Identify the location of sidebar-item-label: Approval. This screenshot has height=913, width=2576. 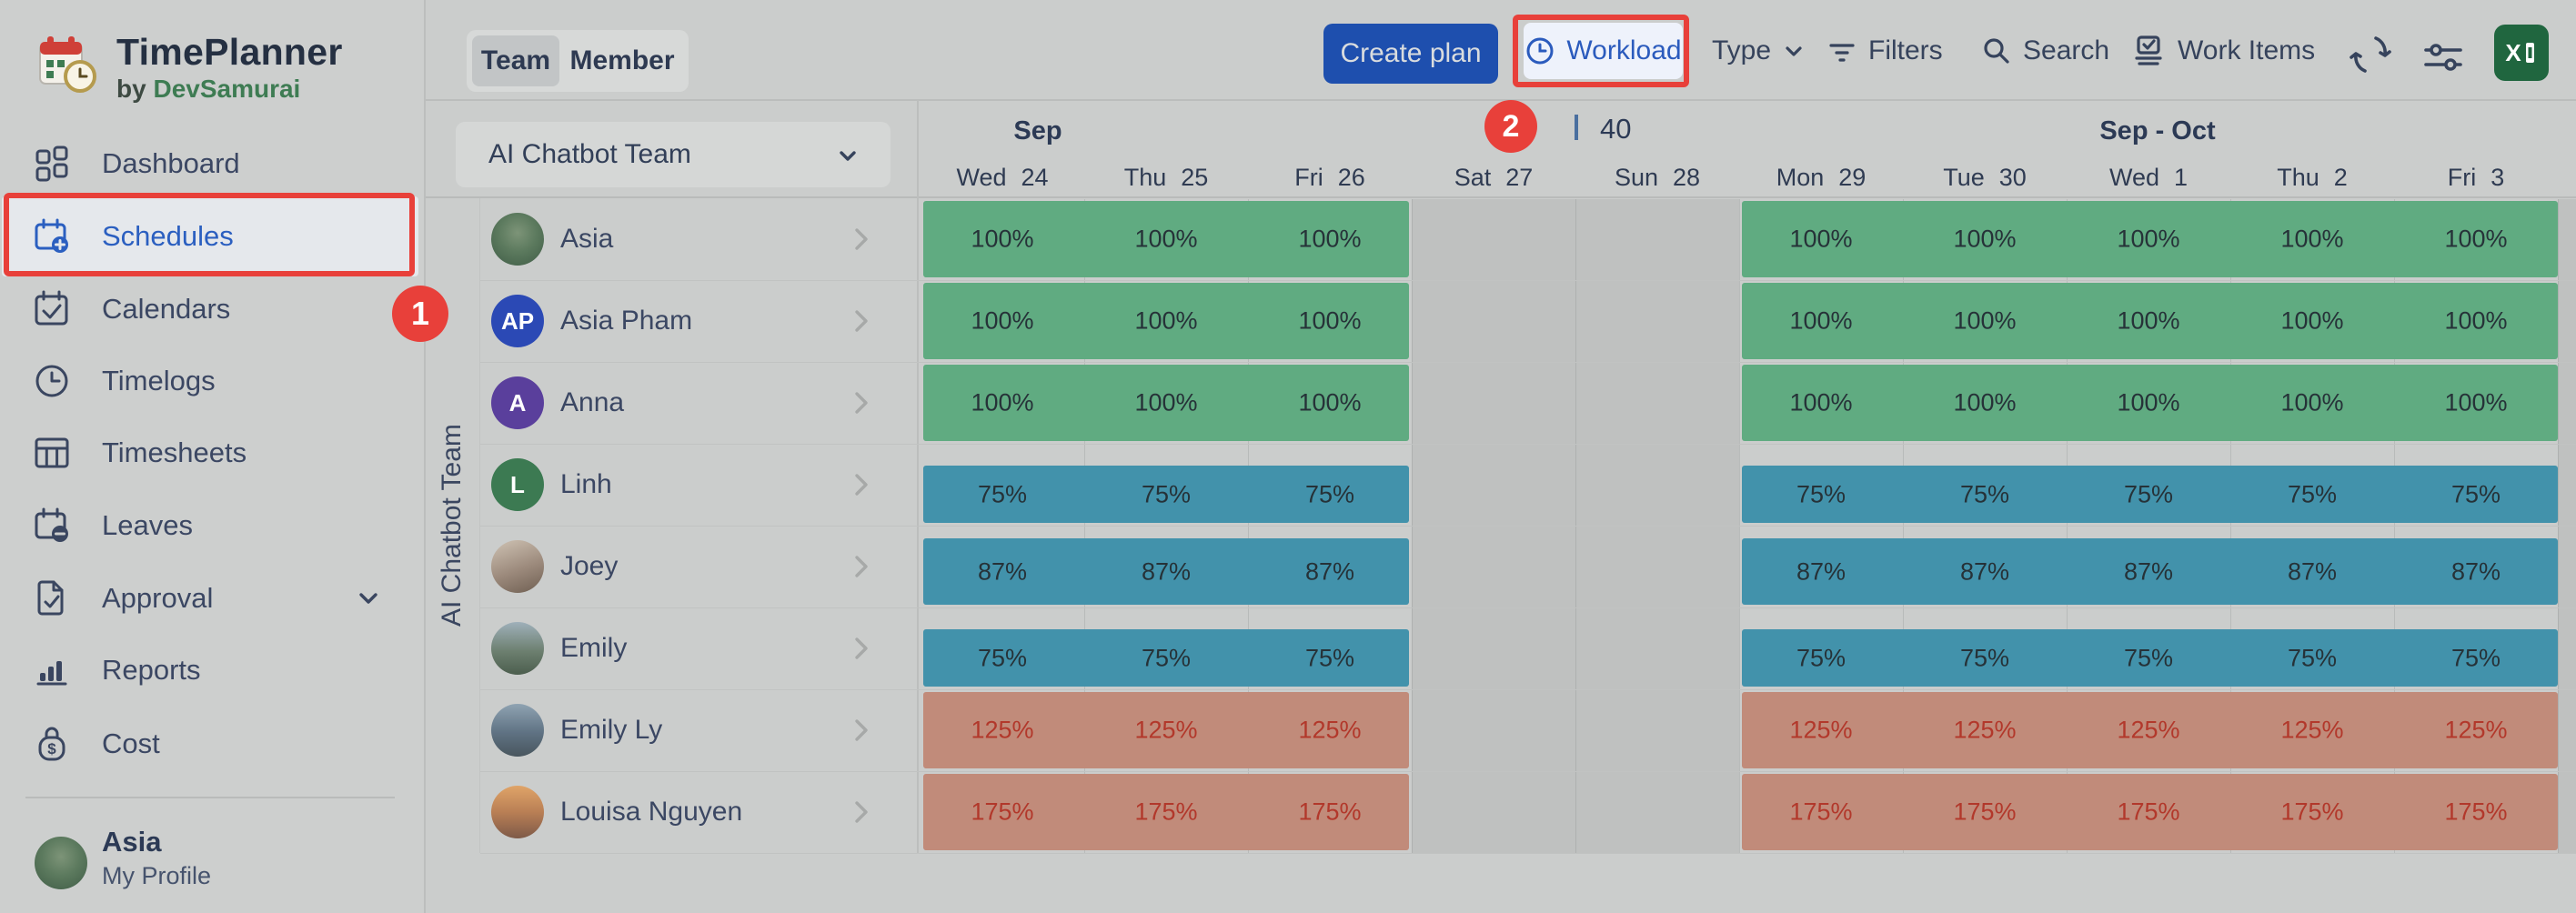
(158, 598).